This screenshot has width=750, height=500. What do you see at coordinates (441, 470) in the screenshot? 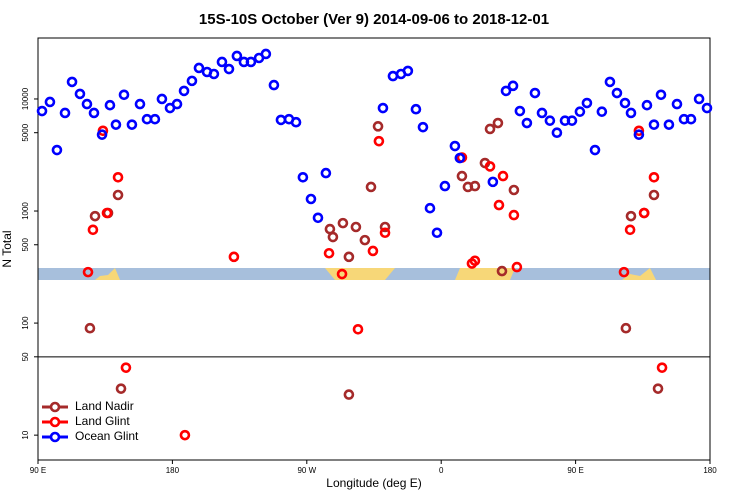
I see `x-tick-label: 0` at bounding box center [441, 470].